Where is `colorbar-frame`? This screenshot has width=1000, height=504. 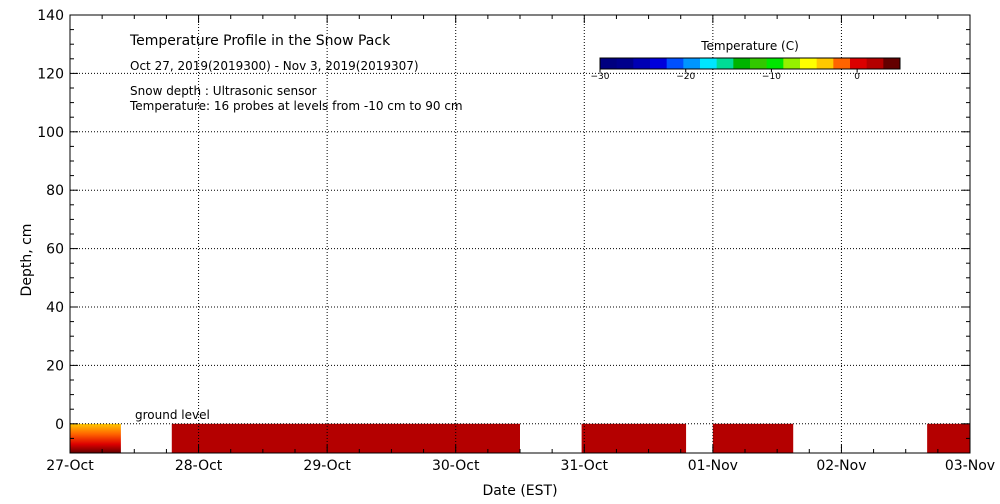 colorbar-frame is located at coordinates (750, 63).